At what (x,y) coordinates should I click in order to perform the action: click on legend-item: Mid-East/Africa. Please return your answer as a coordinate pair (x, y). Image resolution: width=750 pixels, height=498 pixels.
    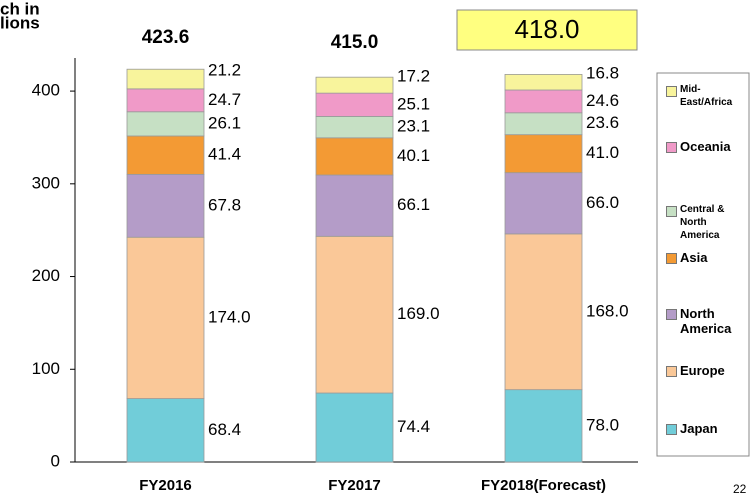
    Looking at the image, I should click on (707, 96).